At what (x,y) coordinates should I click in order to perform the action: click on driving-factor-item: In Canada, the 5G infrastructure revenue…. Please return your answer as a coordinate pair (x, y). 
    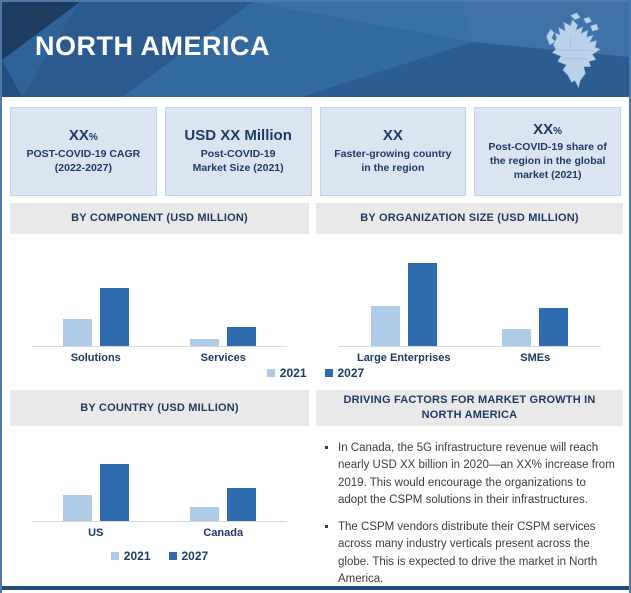
    Looking at the image, I should click on (477, 474).